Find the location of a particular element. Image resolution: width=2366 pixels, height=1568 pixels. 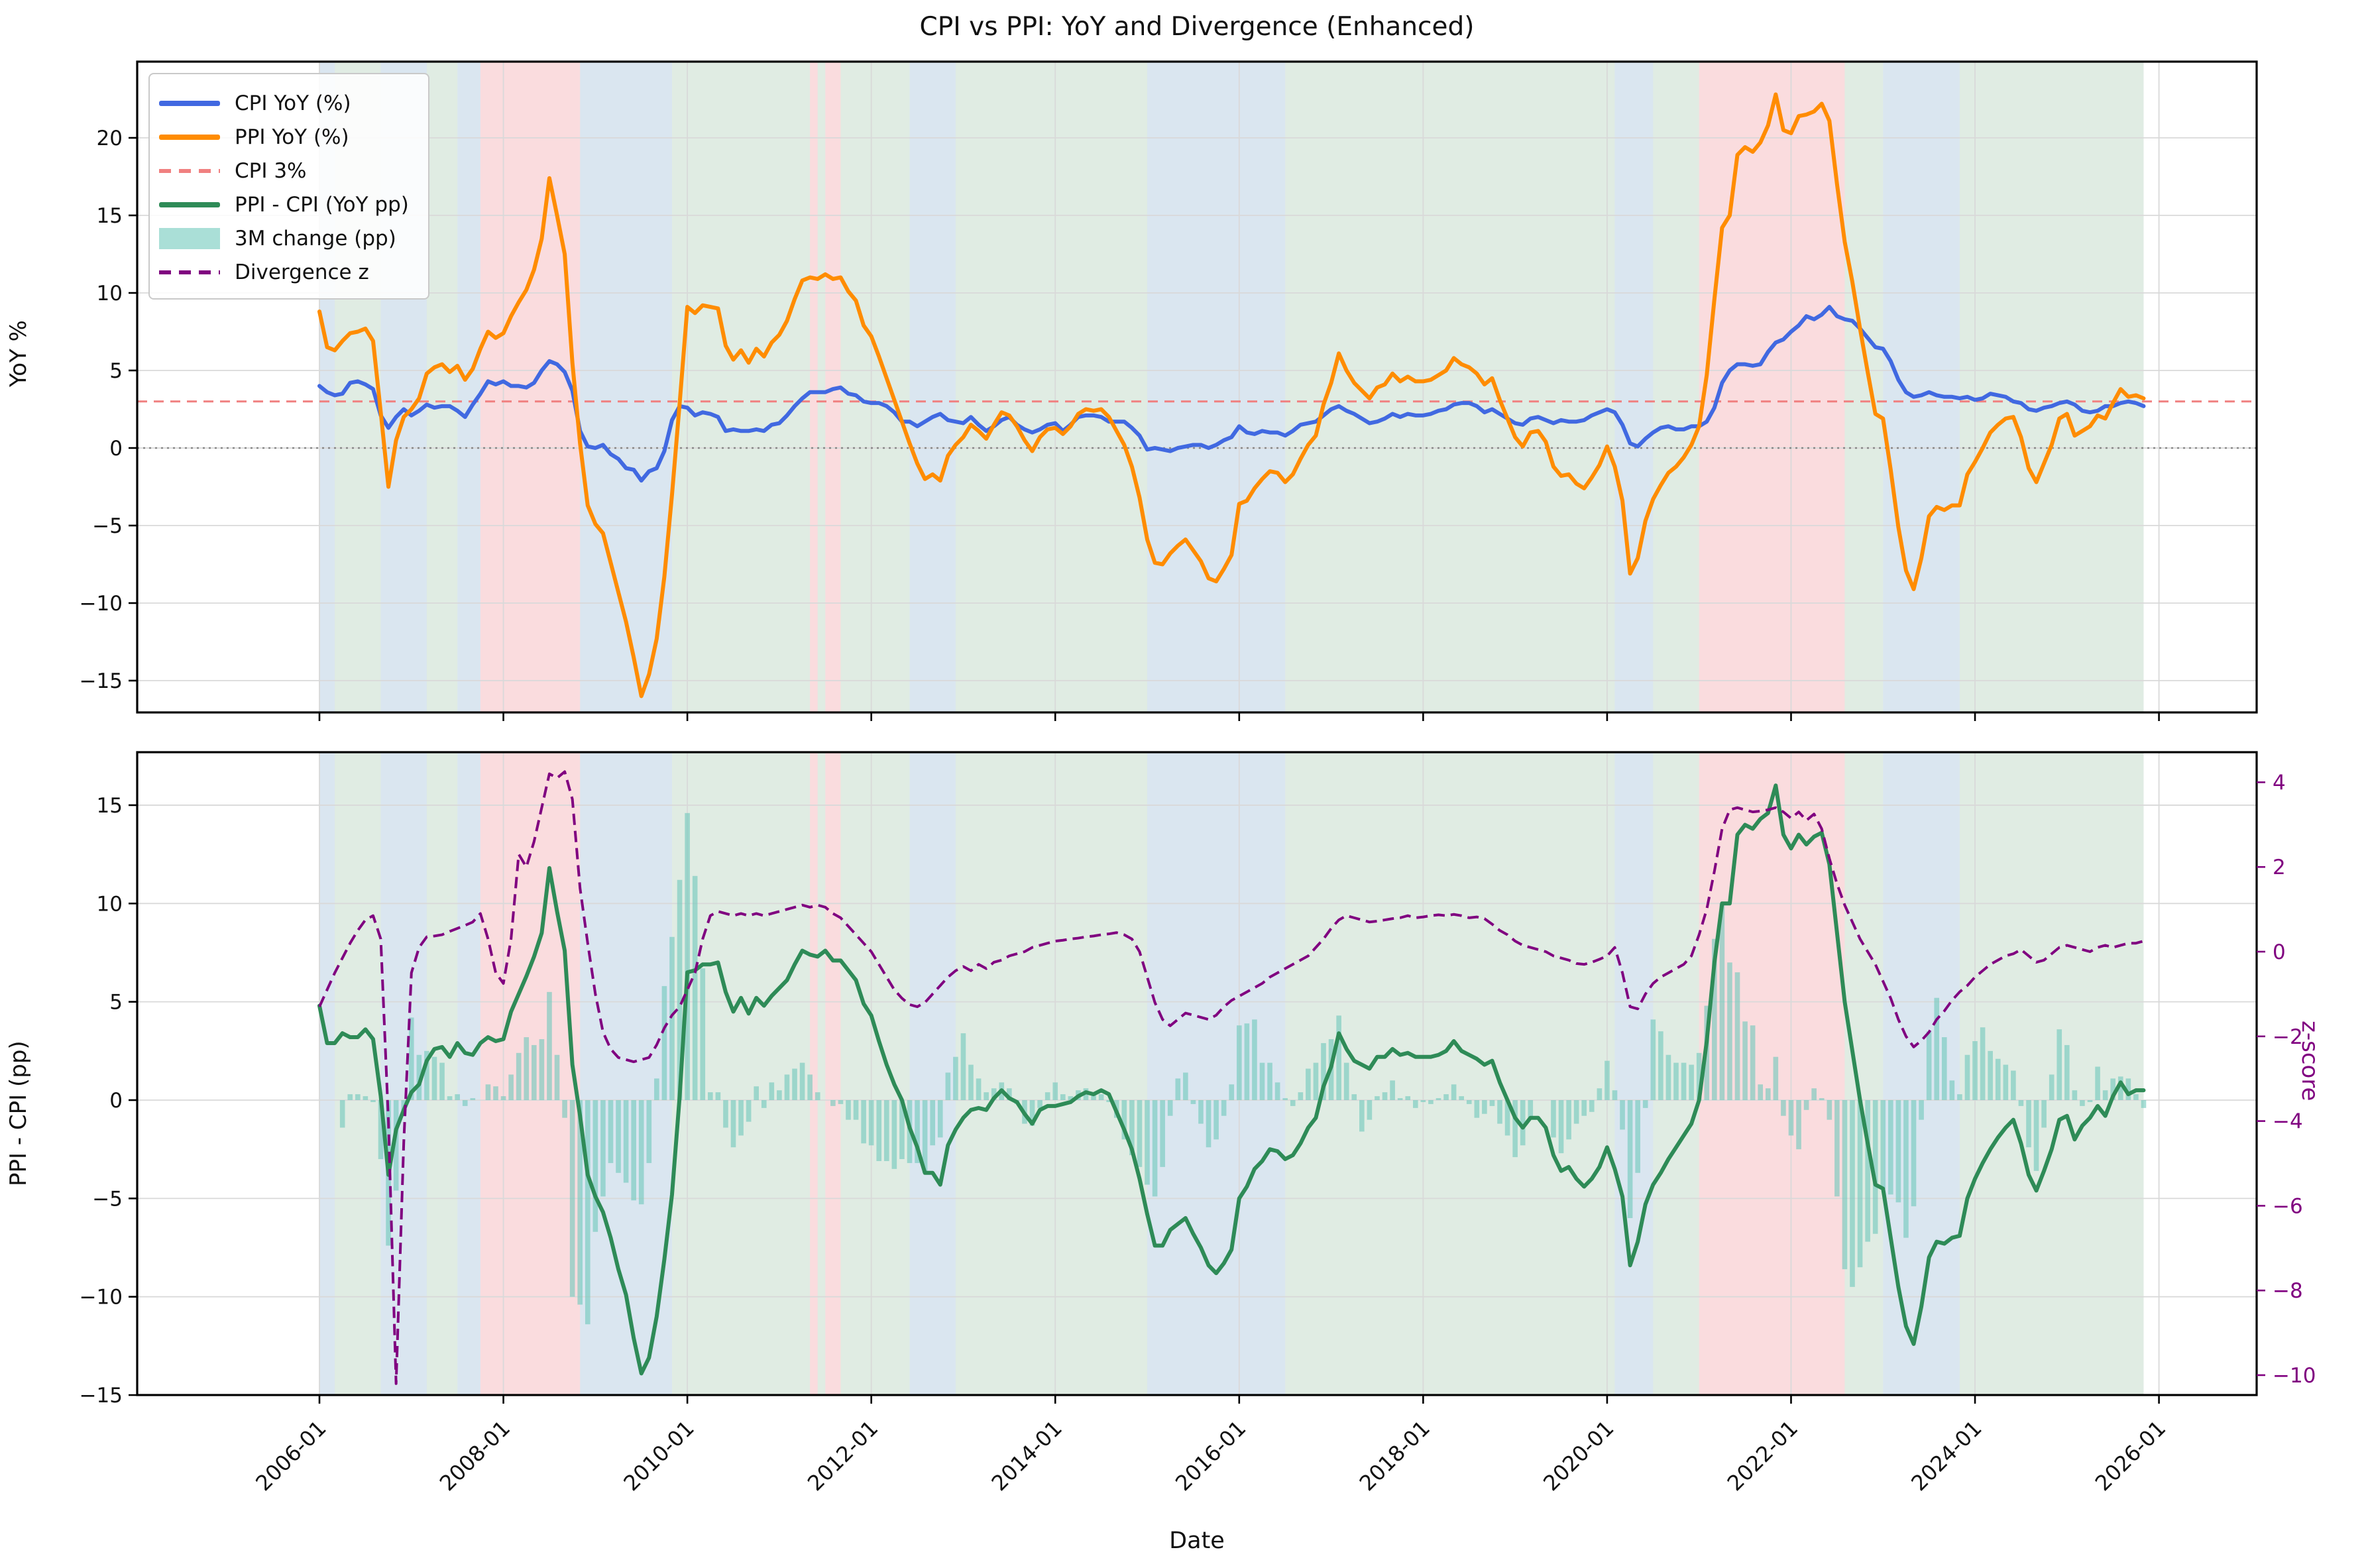

xtick-label: 2020-01 is located at coordinates (1578, 1456).